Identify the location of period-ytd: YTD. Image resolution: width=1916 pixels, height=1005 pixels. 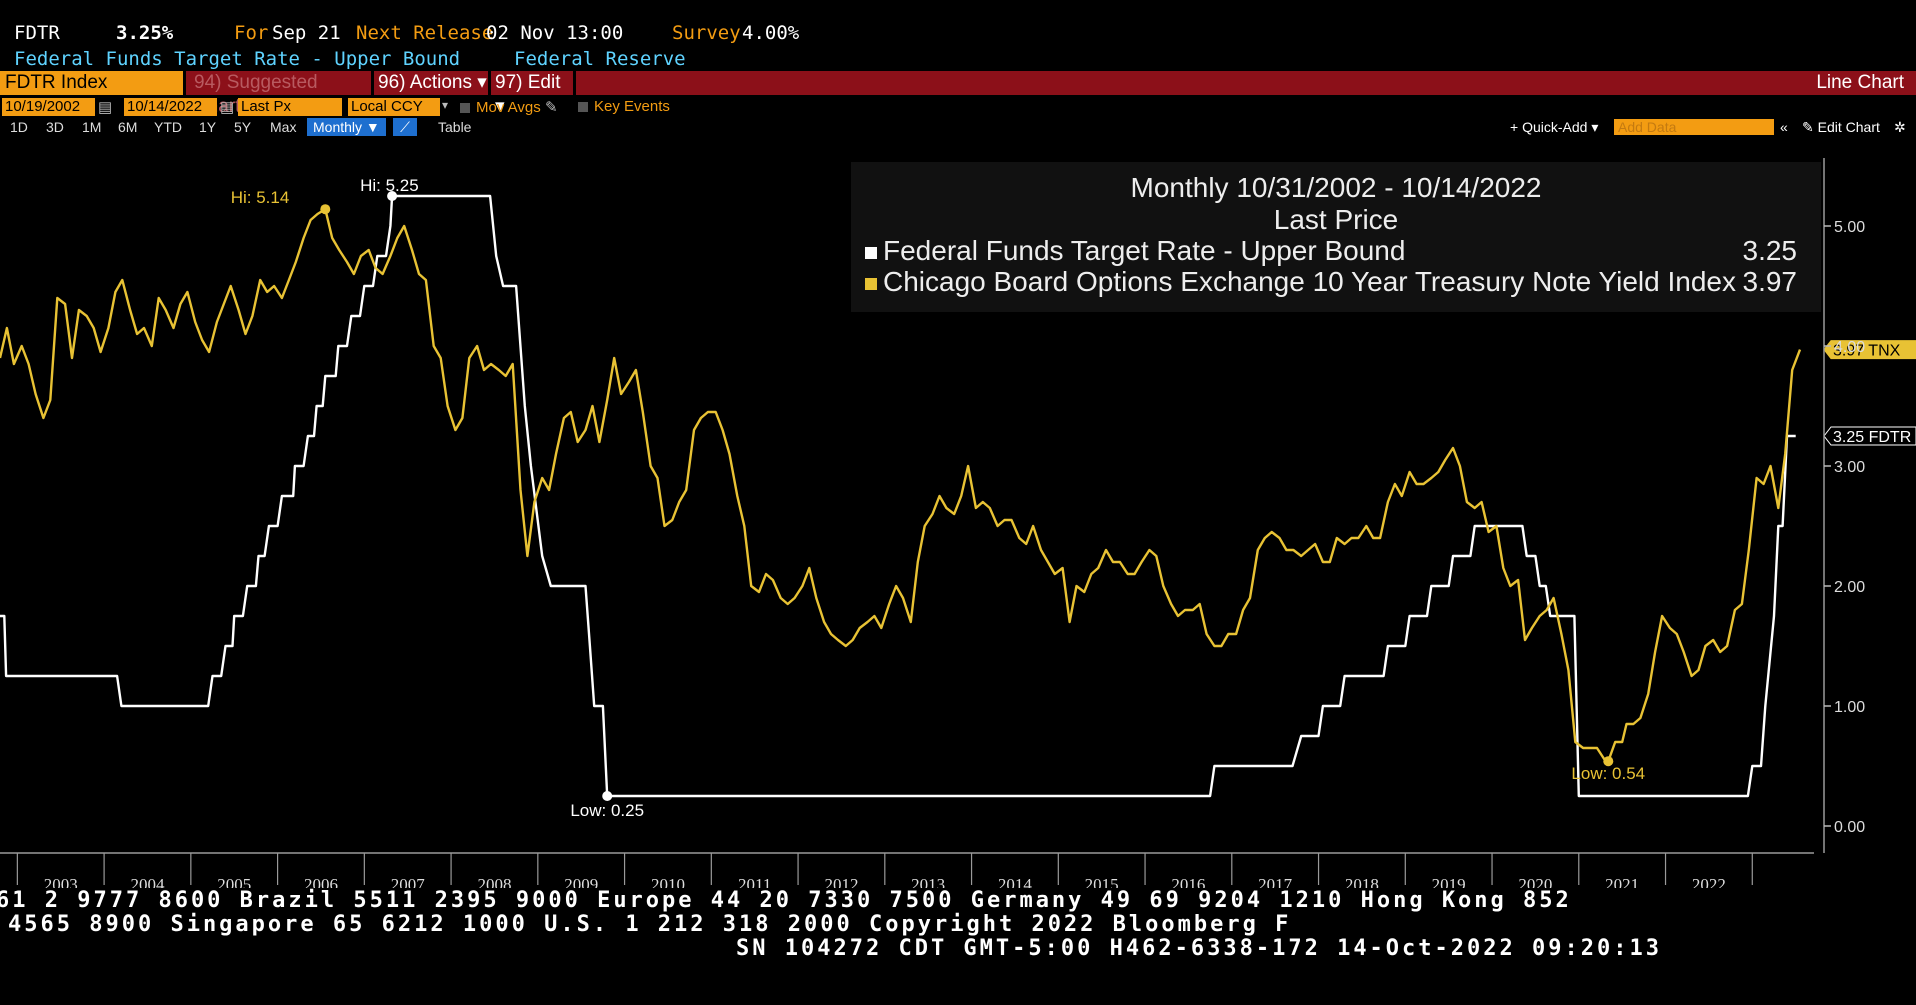
(168, 127).